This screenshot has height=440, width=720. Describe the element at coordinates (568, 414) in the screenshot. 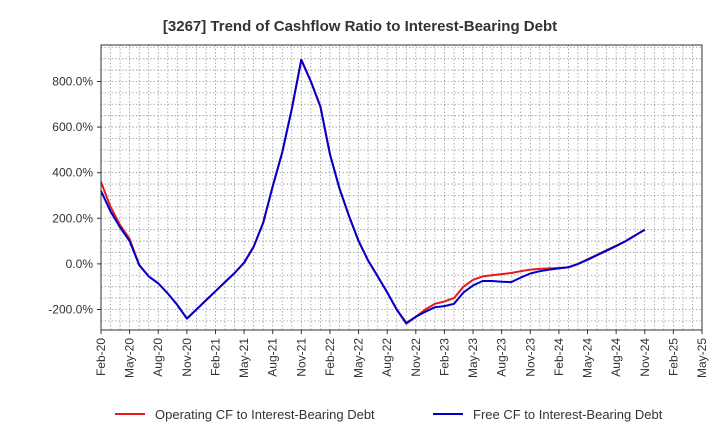

I see `legend-label-free-cf: Free CF to Interest-Bearing Debt` at that location.